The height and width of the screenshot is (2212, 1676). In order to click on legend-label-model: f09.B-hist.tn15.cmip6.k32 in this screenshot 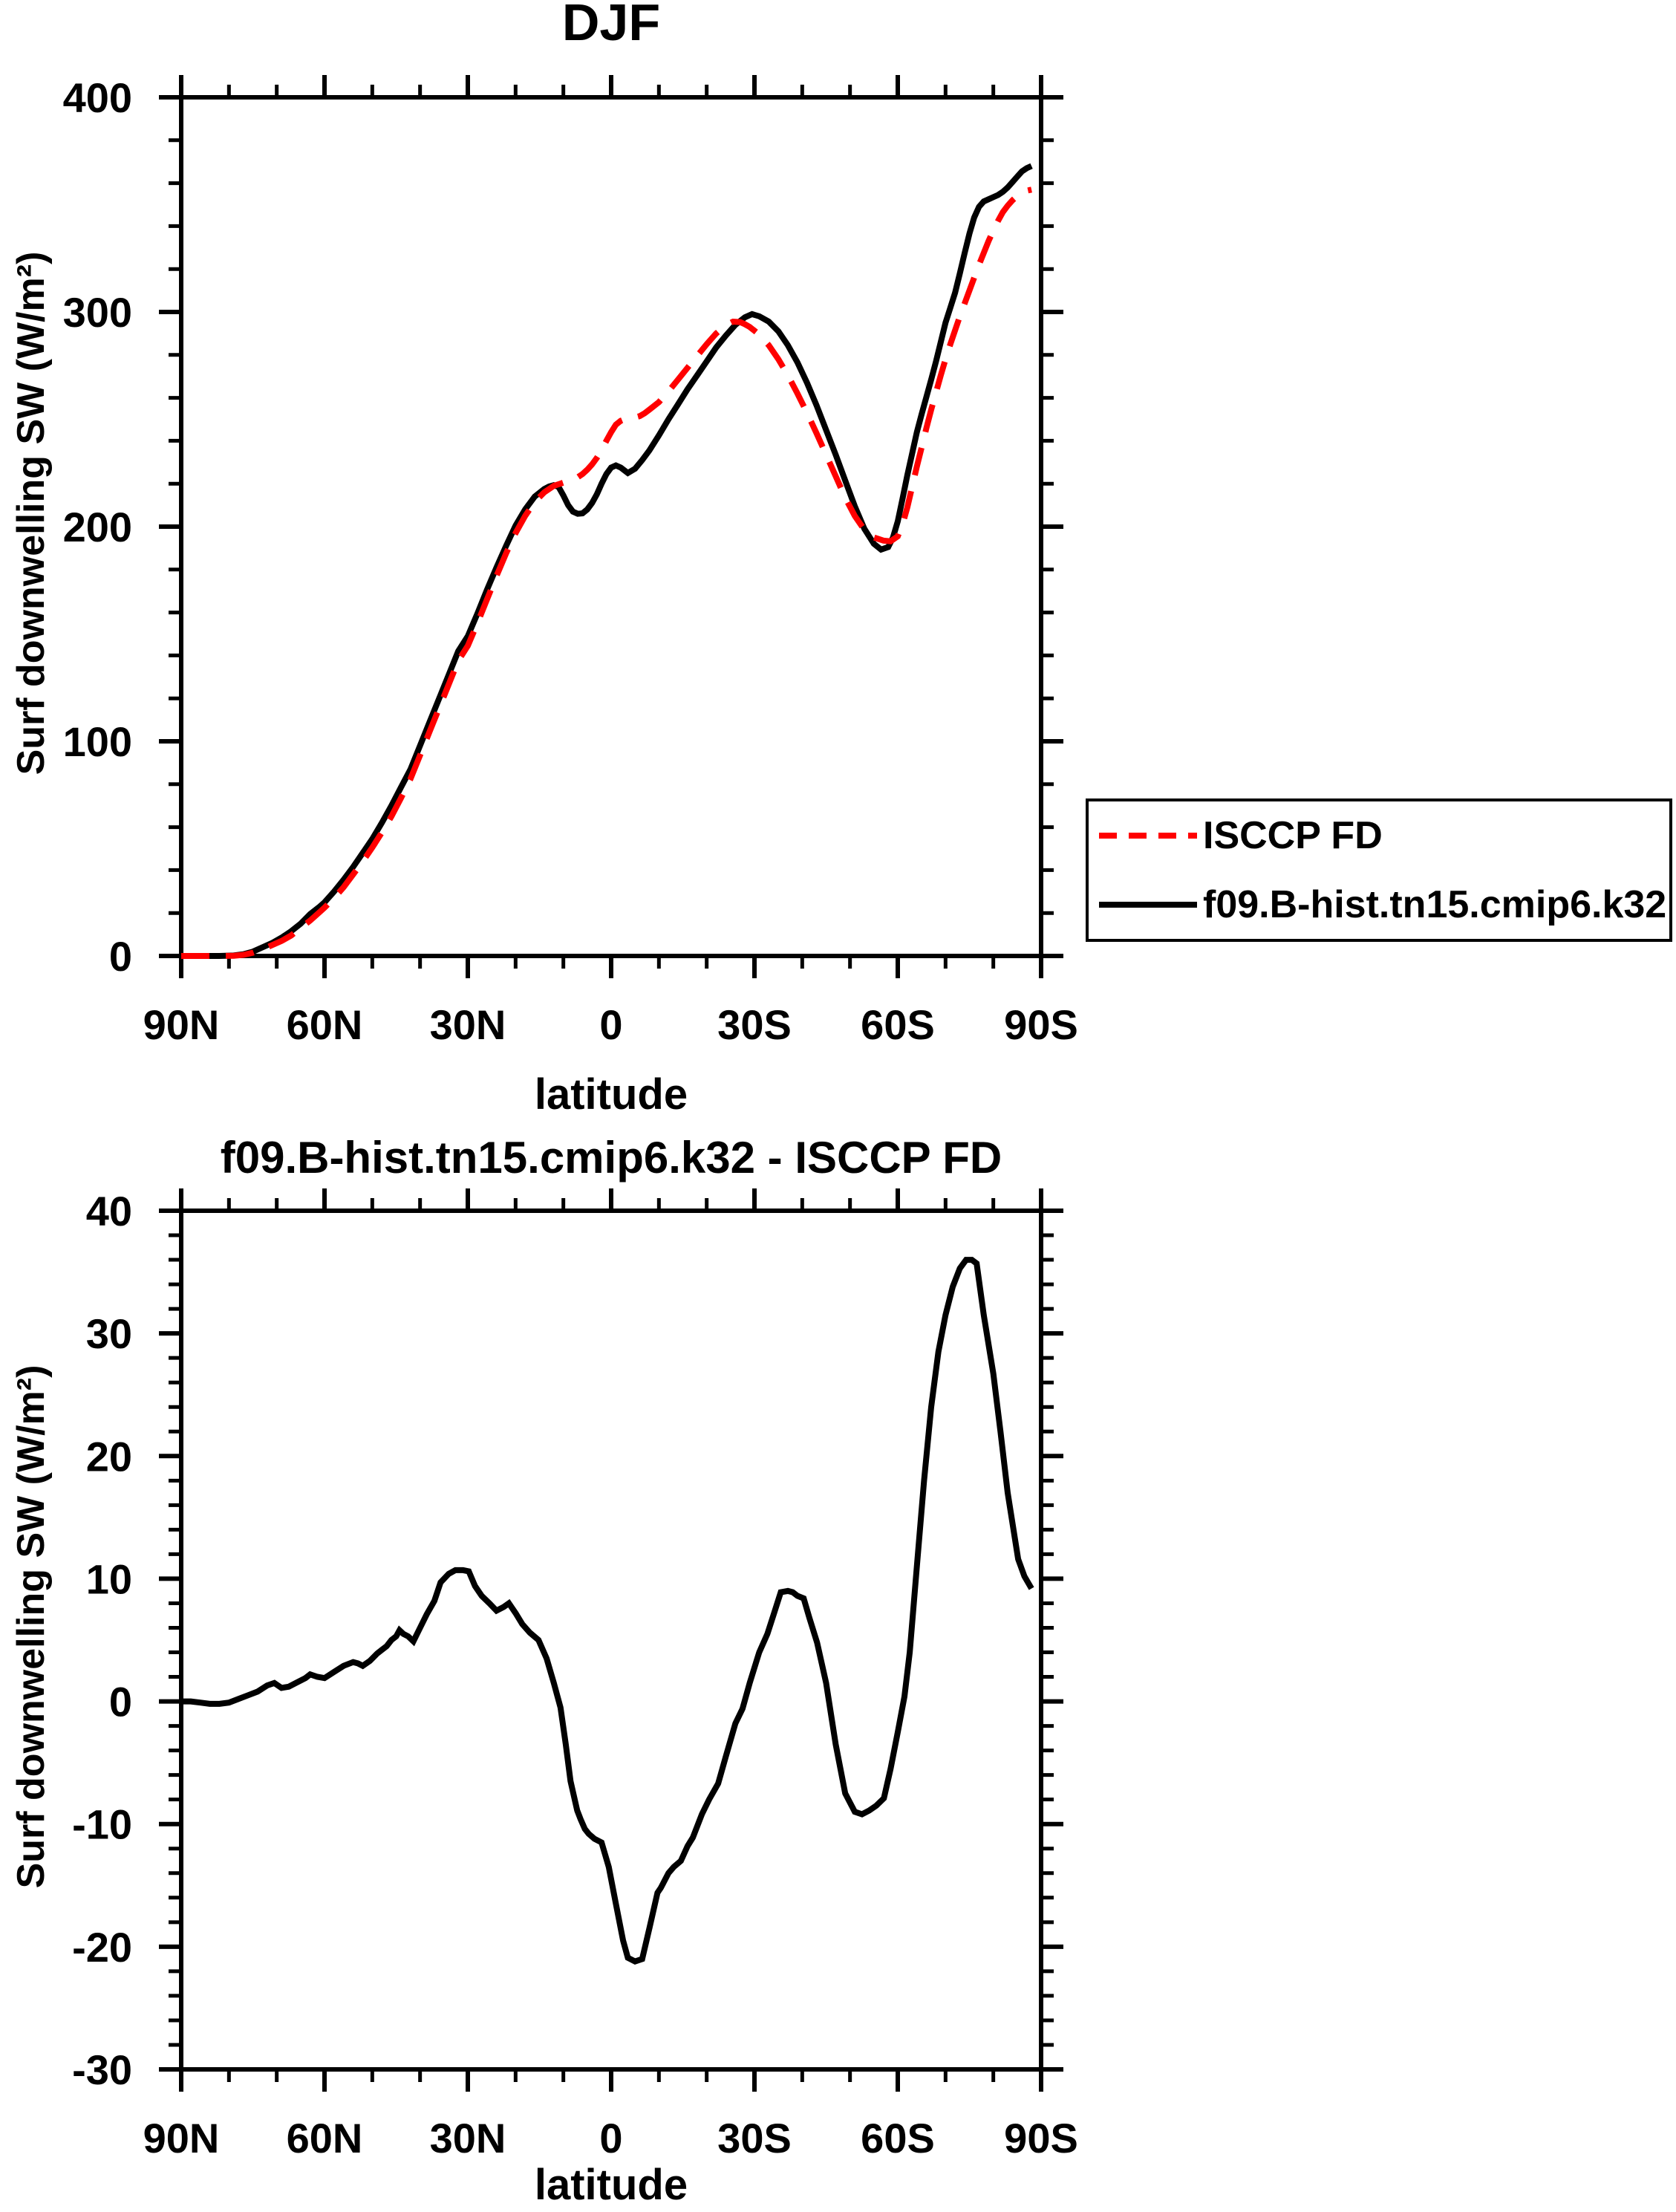, I will do `click(1435, 904)`.